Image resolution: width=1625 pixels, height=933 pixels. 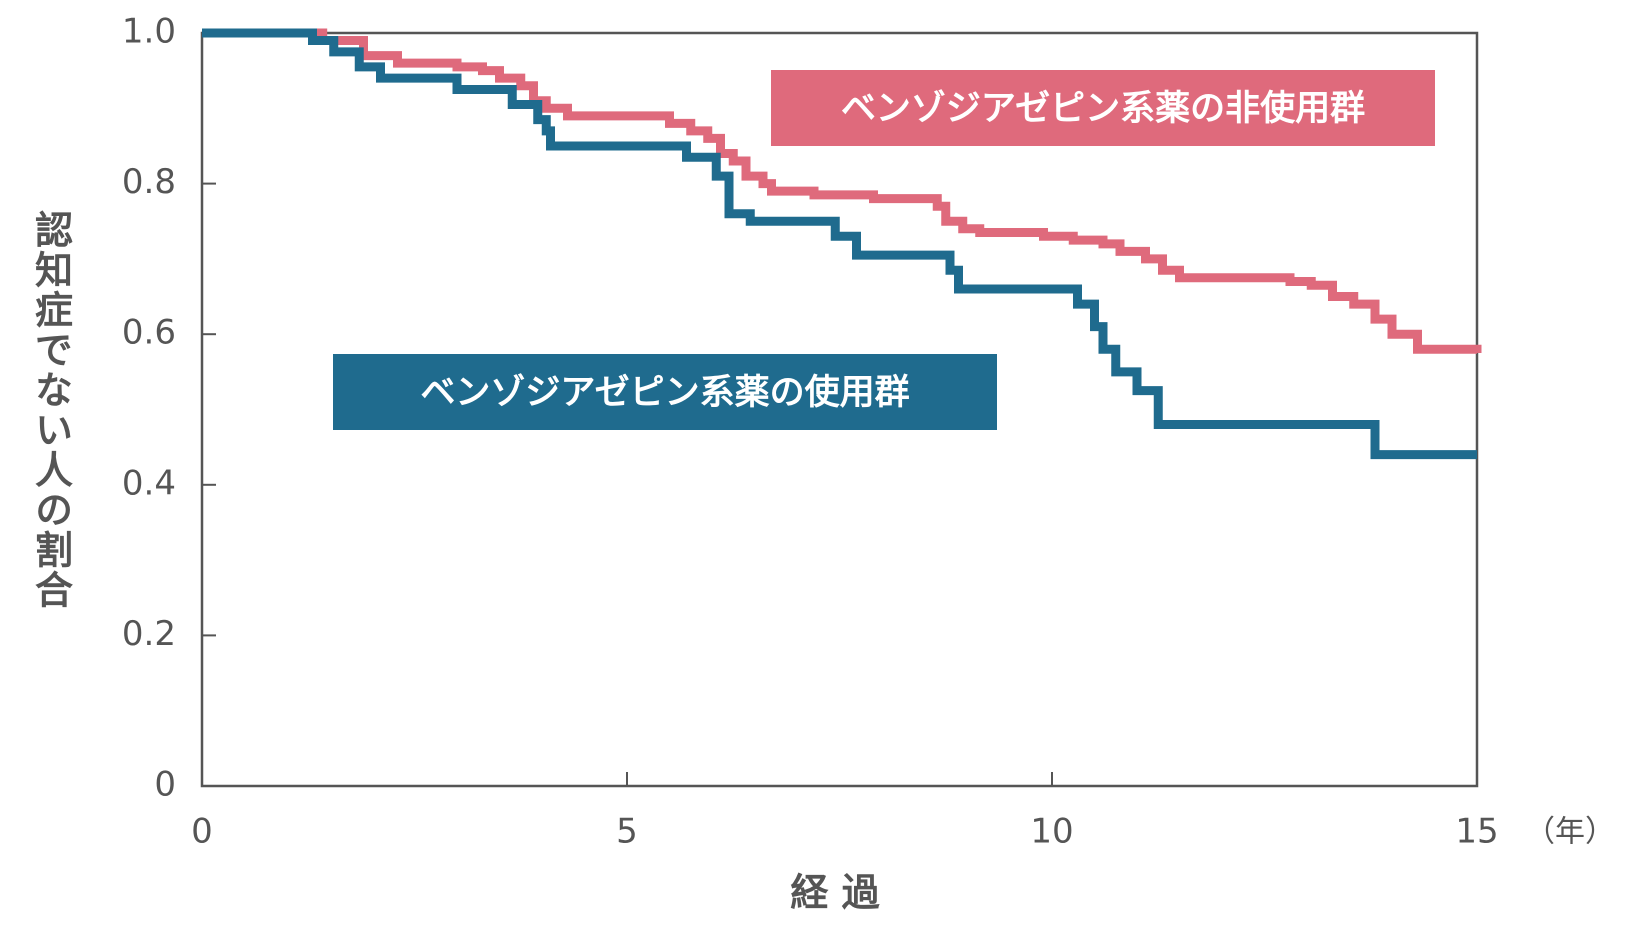 I want to click on y-tick-label: 1.0, so click(x=149, y=32).